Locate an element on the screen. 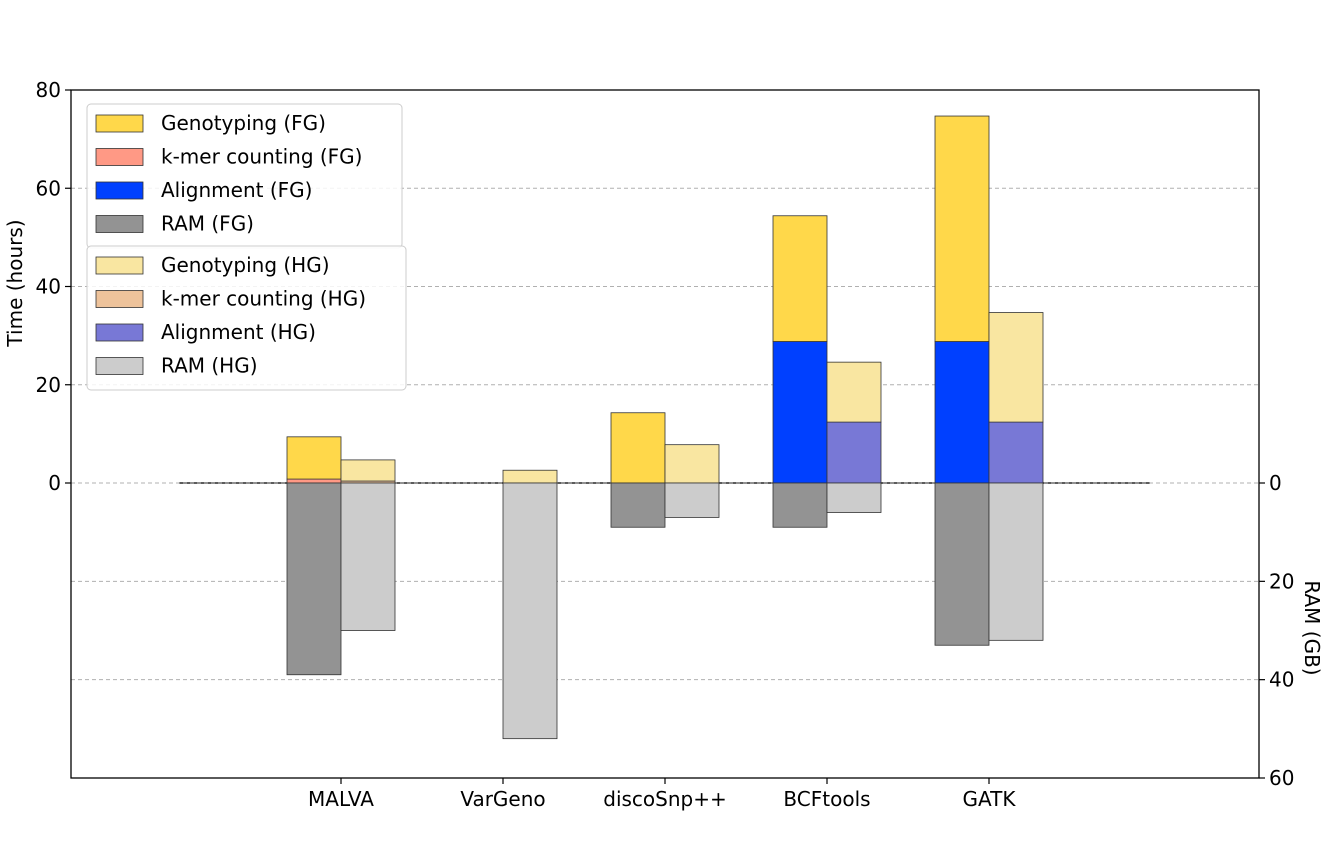 This screenshot has height=858, width=1332. legend-swatch-geno-hg is located at coordinates (119, 265).